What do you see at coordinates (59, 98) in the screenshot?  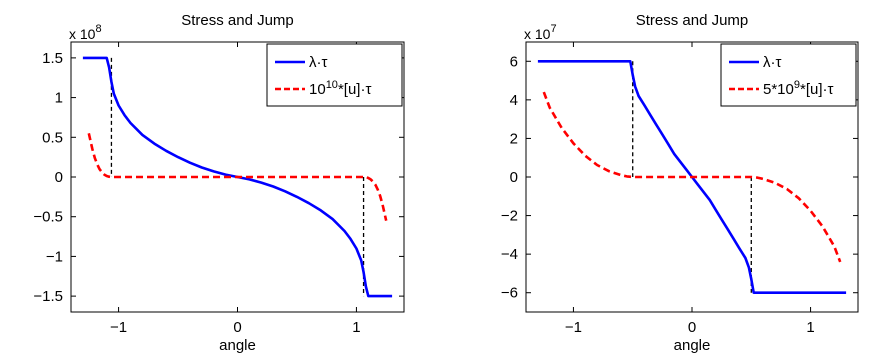 I see `y-tick-label: 1` at bounding box center [59, 98].